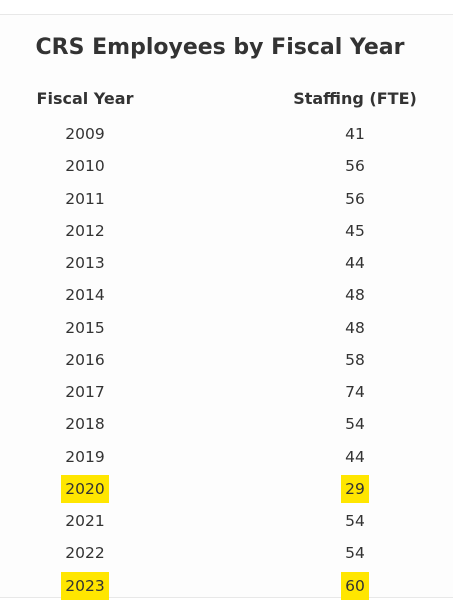  I want to click on staffing-fte-value: 41, so click(355, 134).